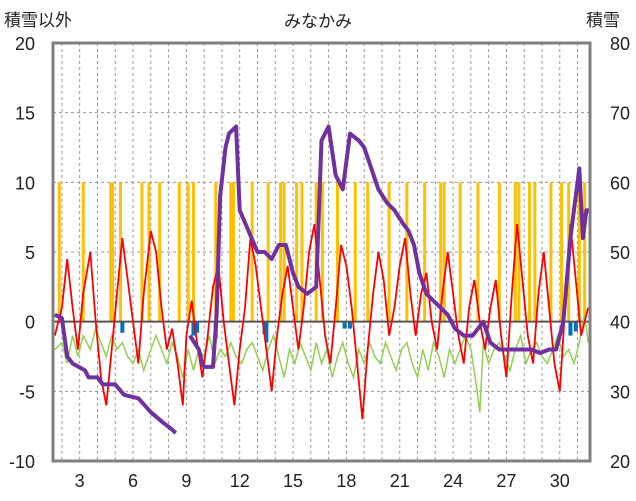  What do you see at coordinates (25, 183) in the screenshot?
I see `y-left-tick-label: 10` at bounding box center [25, 183].